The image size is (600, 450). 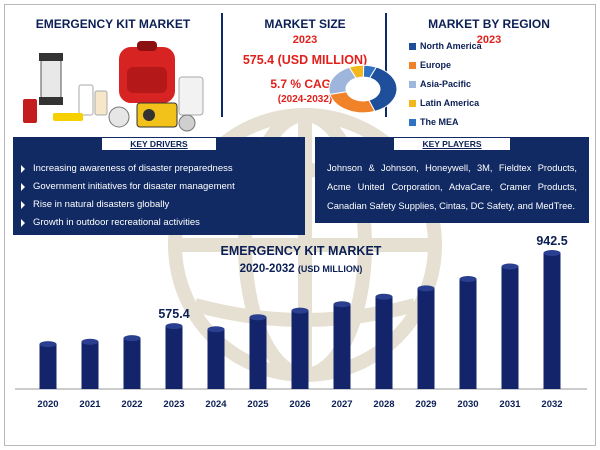 What do you see at coordinates (113, 86) in the screenshot?
I see `emergency-kit-illustration` at bounding box center [113, 86].